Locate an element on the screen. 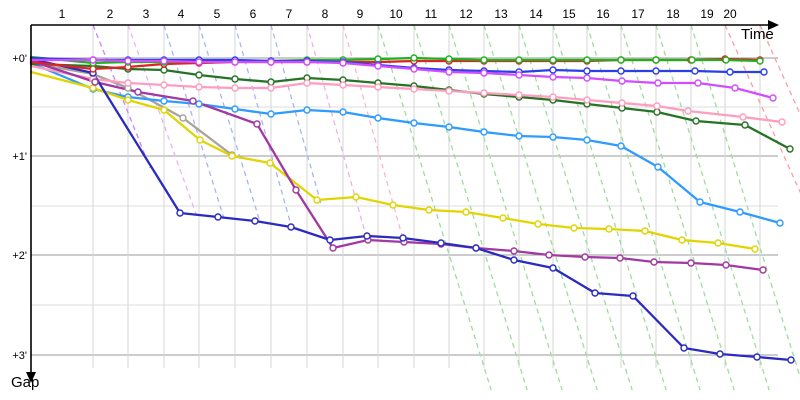 This screenshot has width=800, height=400. x-tick-label: 14 is located at coordinates (536, 14).